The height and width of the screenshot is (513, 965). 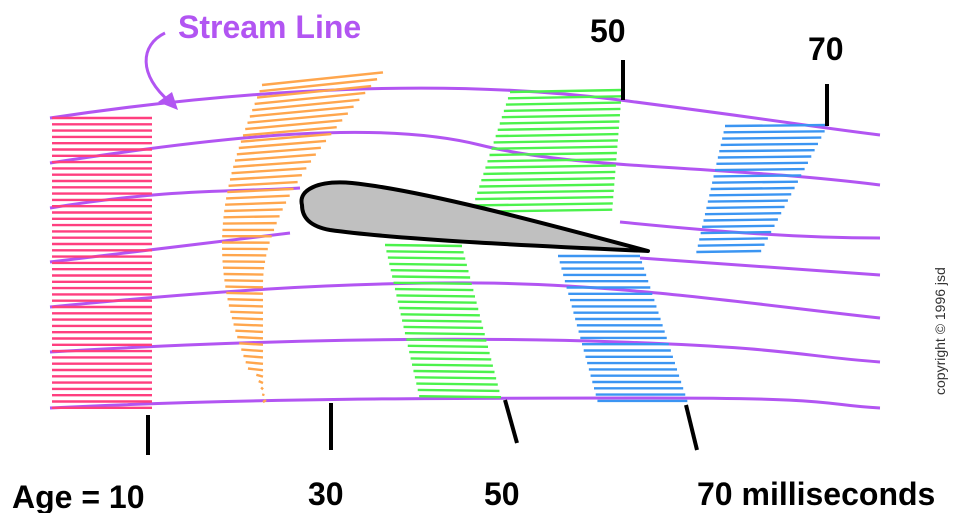 What do you see at coordinates (326, 494) in the screenshot?
I see `age-30-label: 30` at bounding box center [326, 494].